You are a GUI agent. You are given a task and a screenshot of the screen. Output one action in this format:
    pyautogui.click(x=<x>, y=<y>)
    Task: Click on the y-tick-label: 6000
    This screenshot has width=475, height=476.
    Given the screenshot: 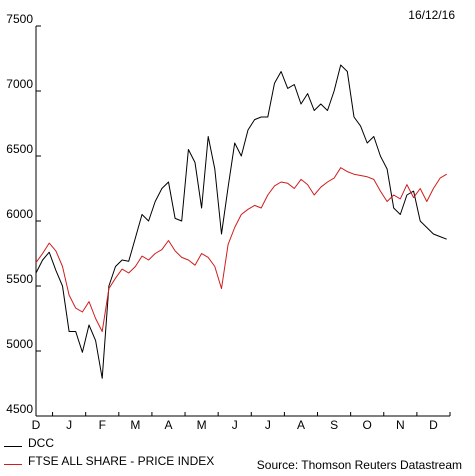 What is the action you would take?
    pyautogui.click(x=19, y=214)
    